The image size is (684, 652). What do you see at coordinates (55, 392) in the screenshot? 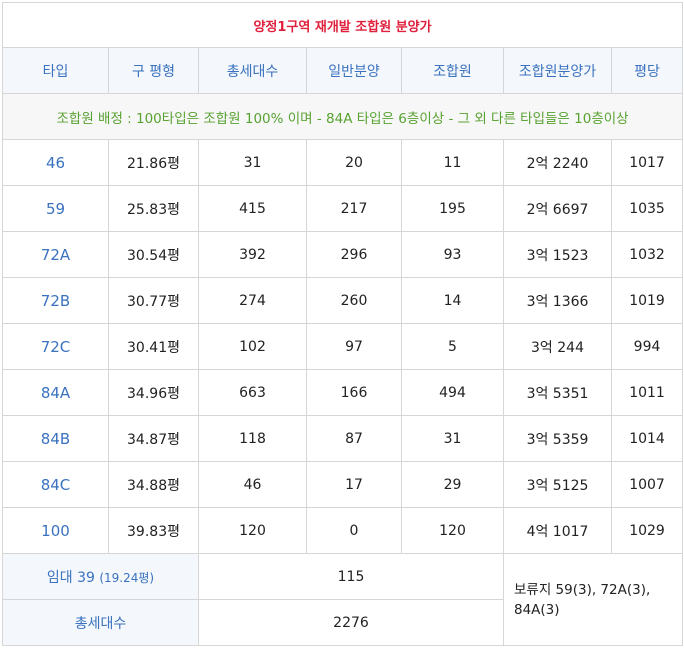
I see `cell-type: 84A` at bounding box center [55, 392].